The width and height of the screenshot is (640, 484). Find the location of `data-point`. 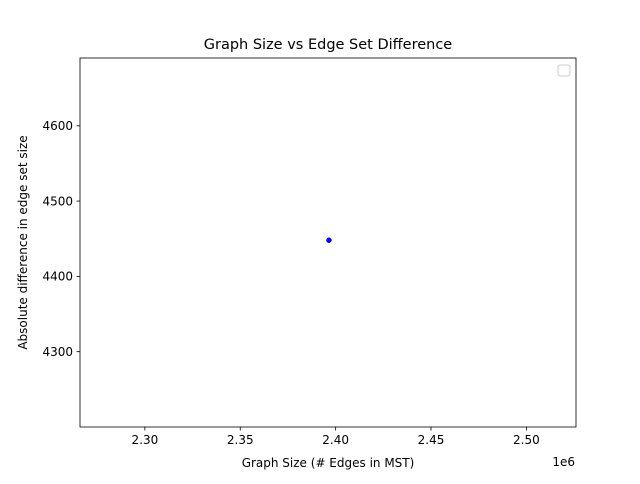

data-point is located at coordinates (329, 240).